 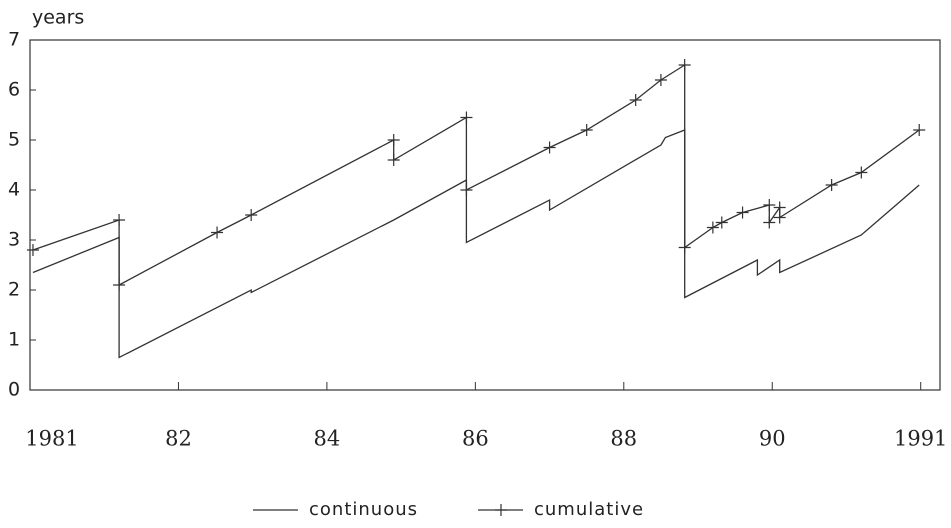 What do you see at coordinates (51, 439) in the screenshot?
I see `x-tick-label: 1981` at bounding box center [51, 439].